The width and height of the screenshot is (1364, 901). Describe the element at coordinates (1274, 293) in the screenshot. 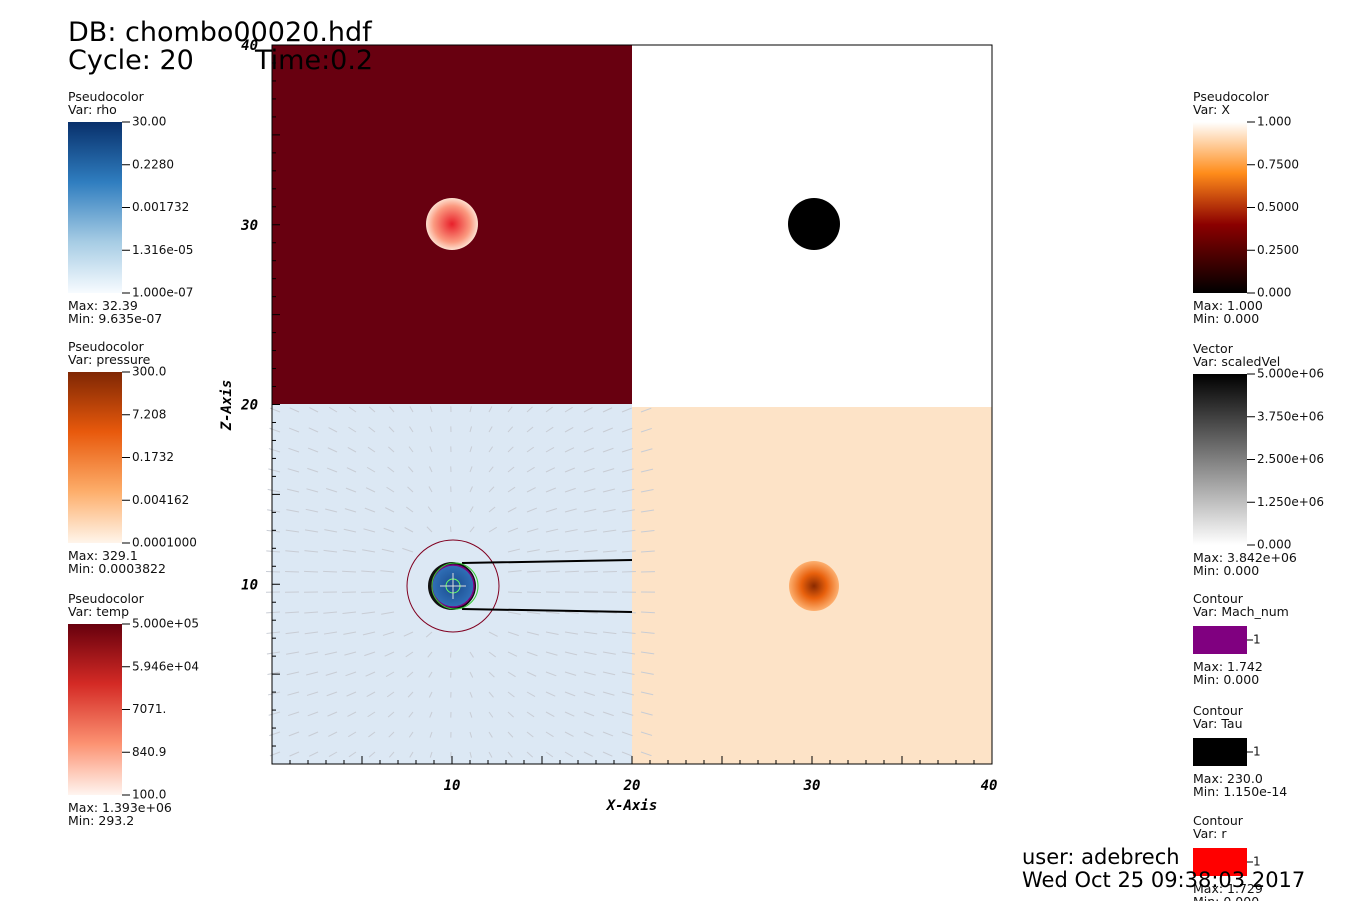

I see `colorbar-label: 0.000` at that location.